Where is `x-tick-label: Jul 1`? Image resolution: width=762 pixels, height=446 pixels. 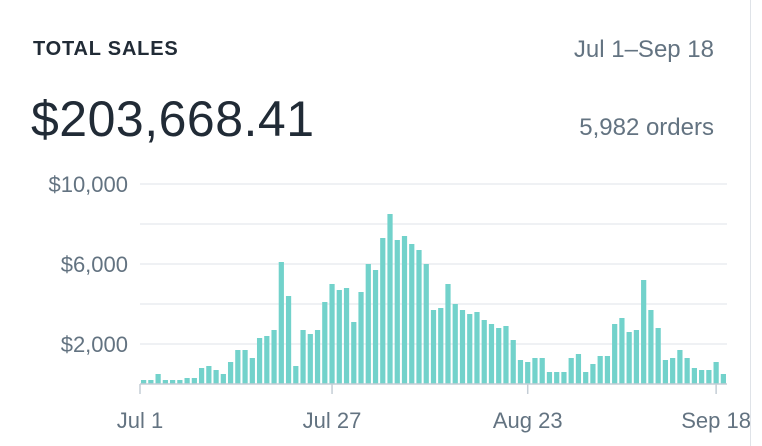 x-tick-label: Jul 1 is located at coordinates (140, 420).